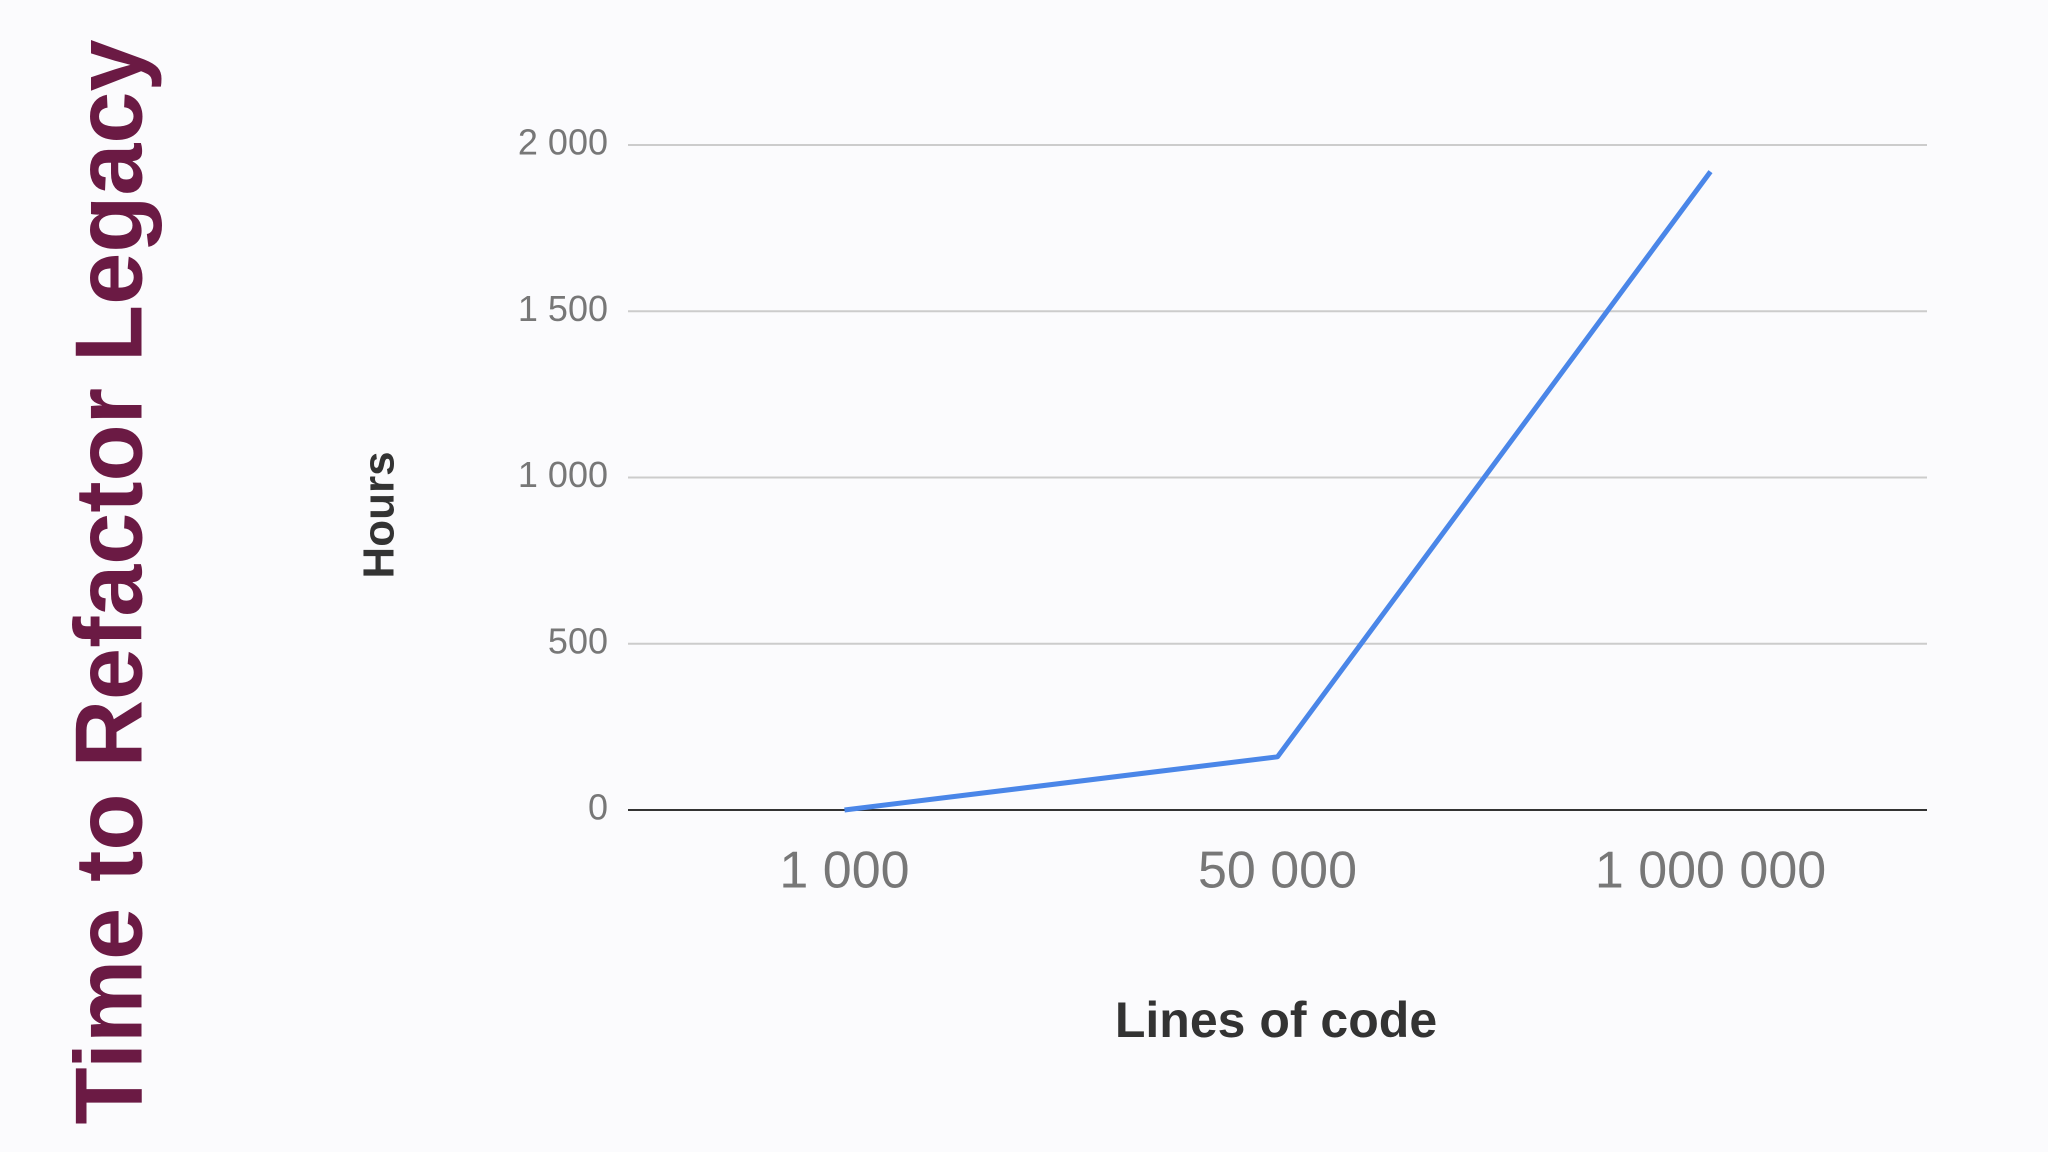 This screenshot has width=2048, height=1152. I want to click on x-tick-label: 50 000, so click(1277, 871).